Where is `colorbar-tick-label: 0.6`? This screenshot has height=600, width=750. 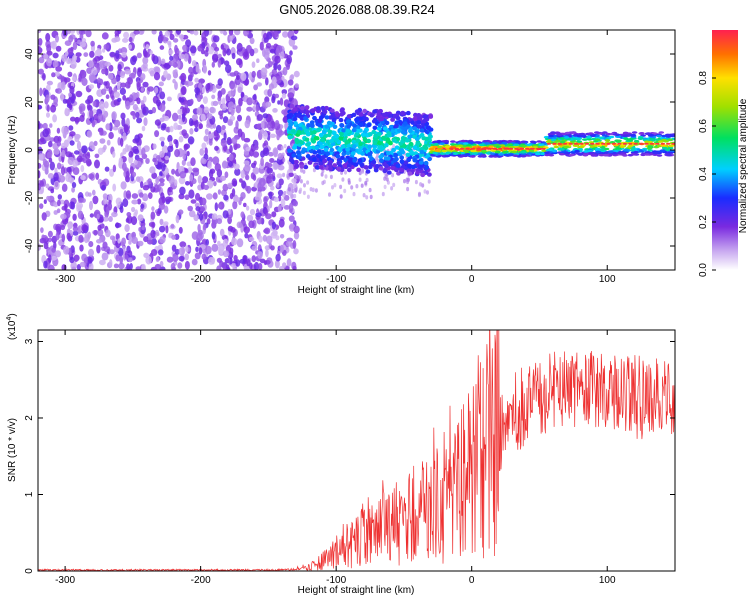
colorbar-tick-label: 0.6 is located at coordinates (703, 126).